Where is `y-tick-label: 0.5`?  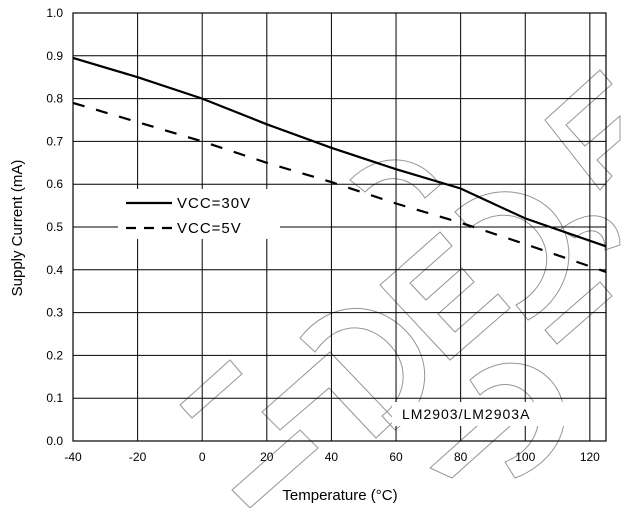
y-tick-label: 0.5 is located at coordinates (54, 227).